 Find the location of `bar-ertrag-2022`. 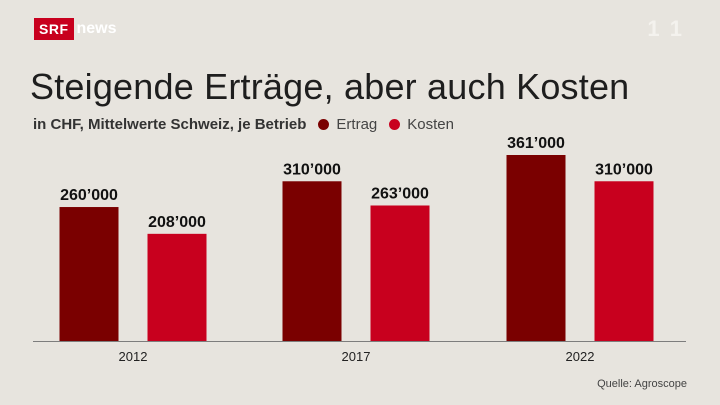

bar-ertrag-2022 is located at coordinates (536, 248).